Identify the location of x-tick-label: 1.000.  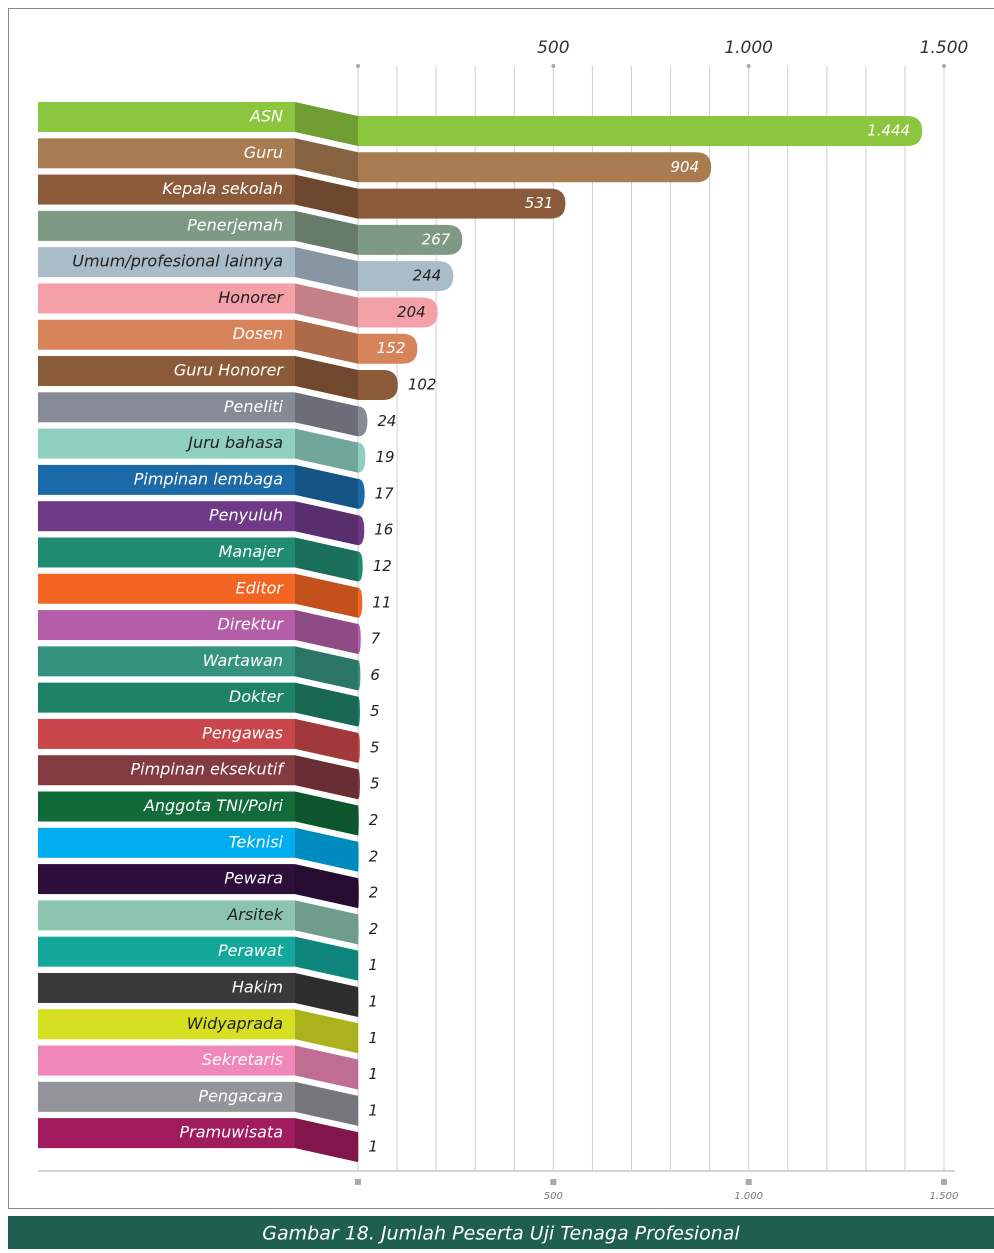
(748, 48).